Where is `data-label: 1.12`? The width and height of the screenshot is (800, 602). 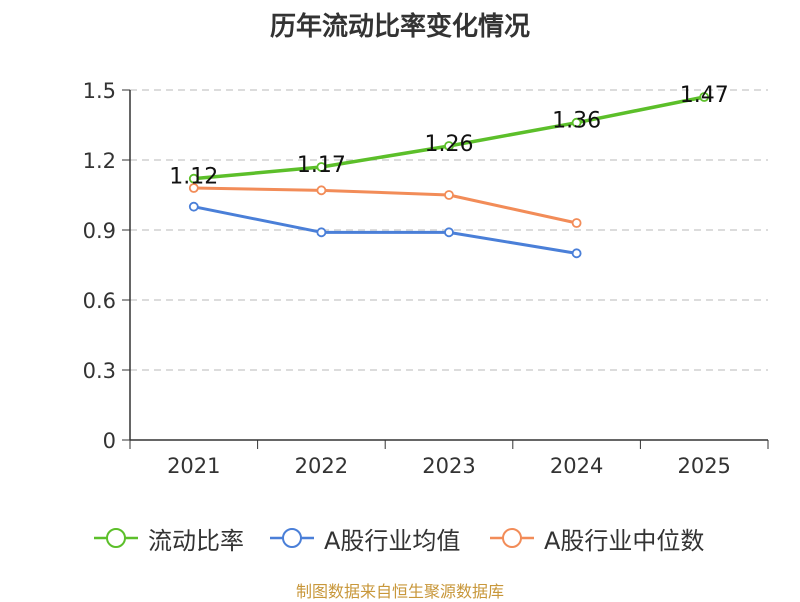
data-label: 1.12 is located at coordinates (193, 177).